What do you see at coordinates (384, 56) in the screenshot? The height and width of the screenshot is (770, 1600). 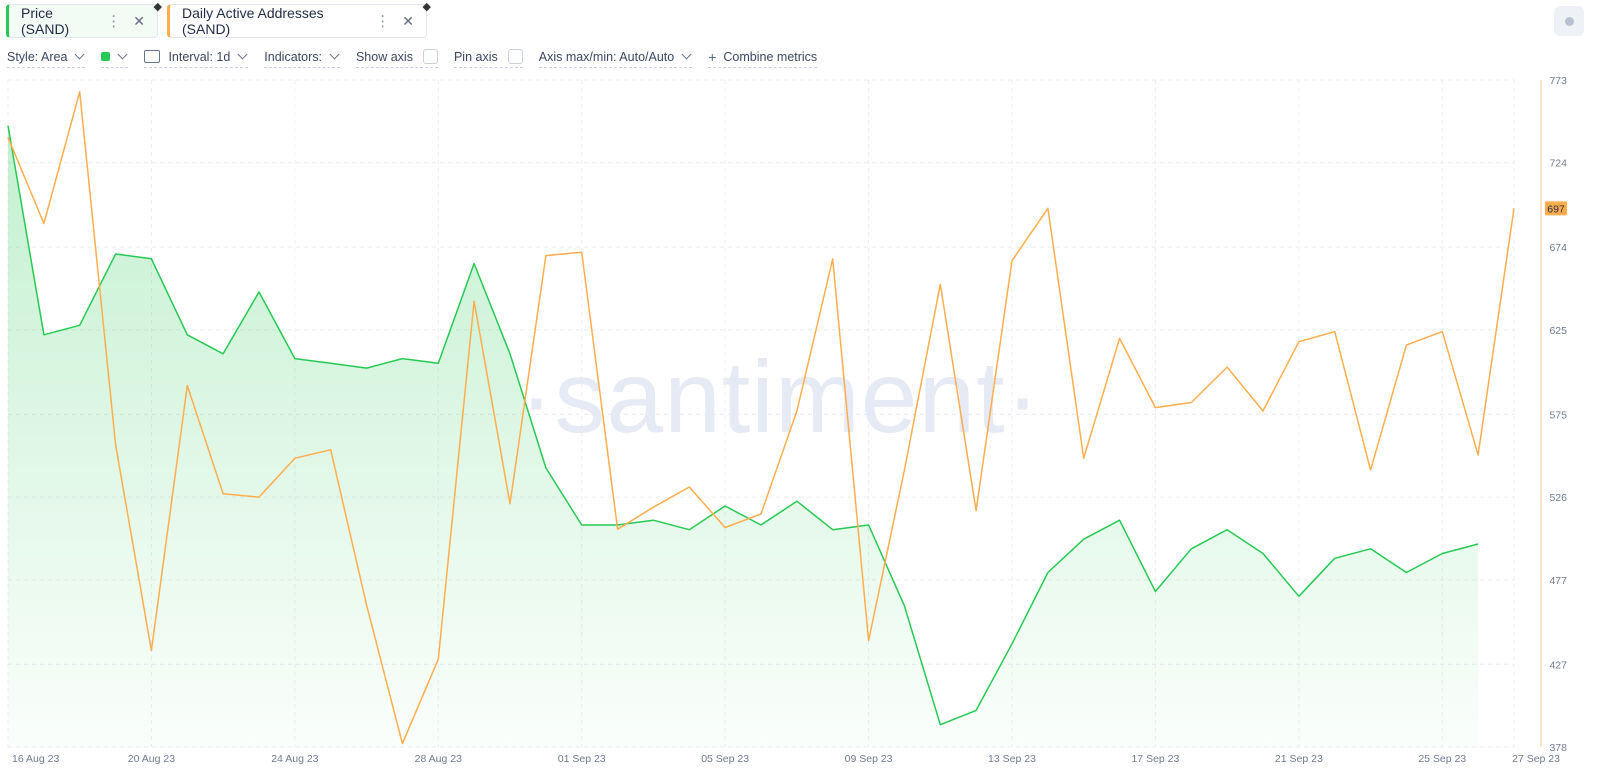 I see `show-axis-label: Show axis` at bounding box center [384, 56].